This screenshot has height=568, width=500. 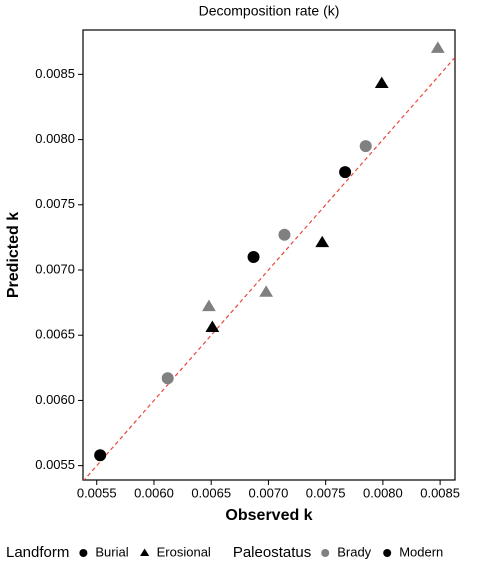 What do you see at coordinates (269, 492) in the screenshot?
I see `x-tick-label: 0.0070` at bounding box center [269, 492].